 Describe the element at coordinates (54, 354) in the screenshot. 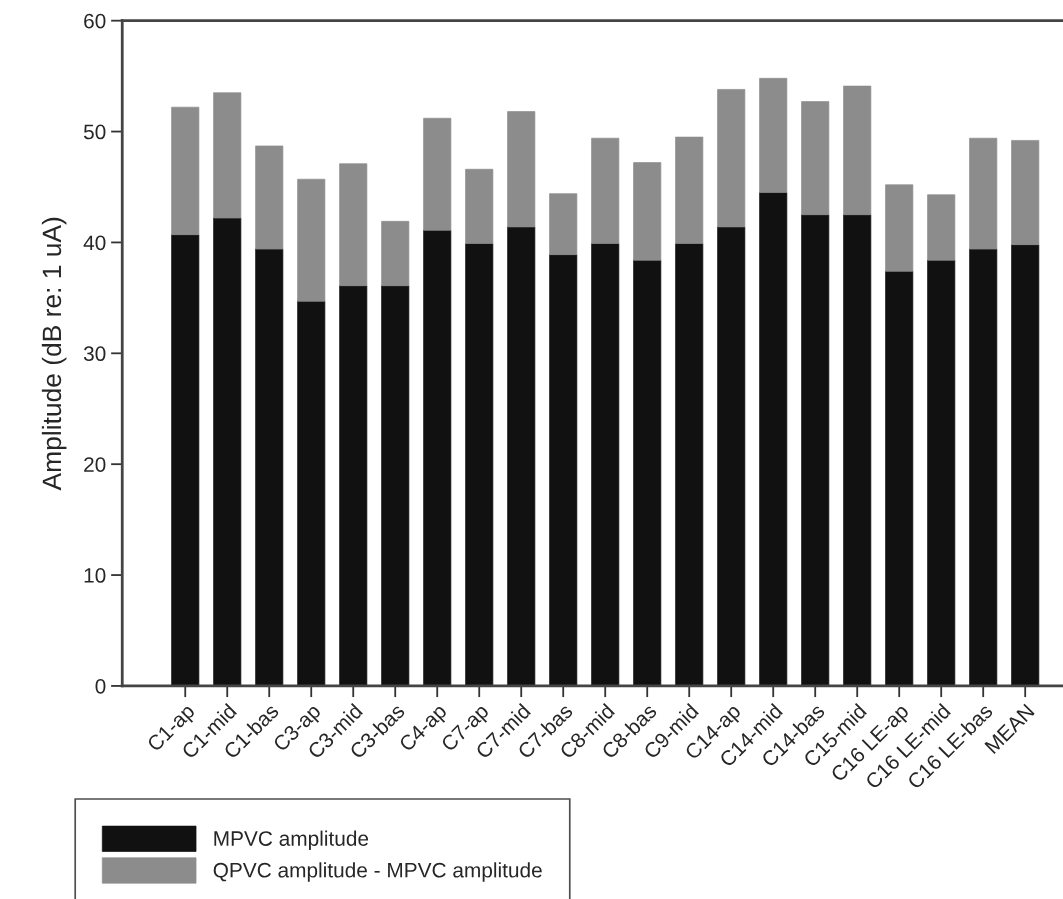

I see `y-axis-title: Amplitude (dB re: 1 uA)` at that location.